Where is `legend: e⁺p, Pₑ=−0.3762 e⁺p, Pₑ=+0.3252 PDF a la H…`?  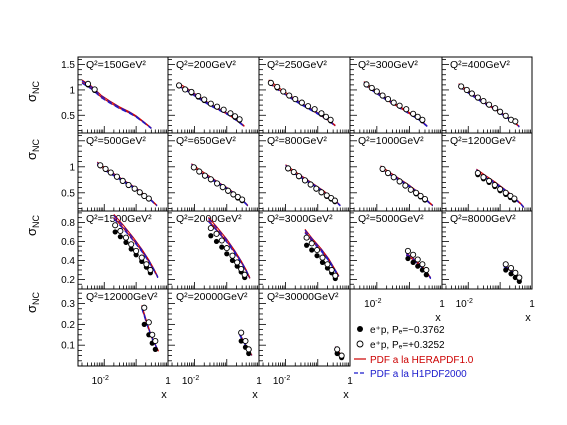 legend: e⁺p, Pₑ=−0.3762 e⁺p, Pₑ=+0.3252 PDF a la H… is located at coordinates (414, 352).